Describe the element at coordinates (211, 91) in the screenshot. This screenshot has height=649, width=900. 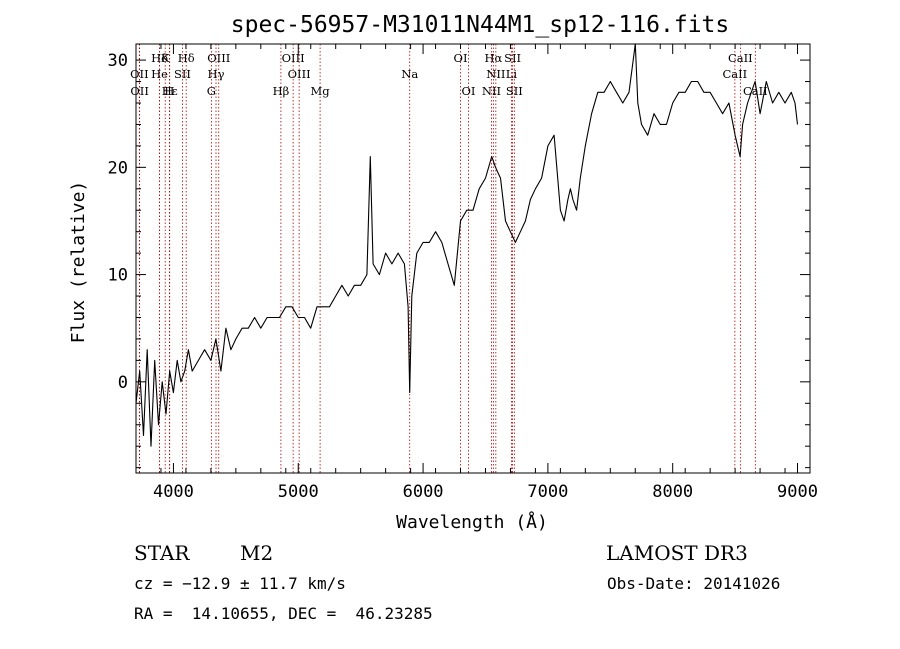
I see `spectral-line-label: G` at that location.